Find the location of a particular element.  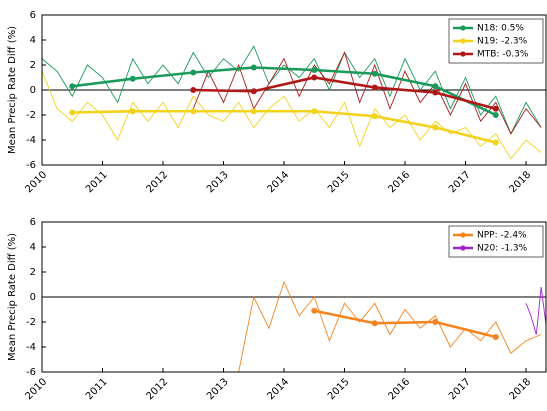

legend-label: N18: 0.5% is located at coordinates (500, 29).